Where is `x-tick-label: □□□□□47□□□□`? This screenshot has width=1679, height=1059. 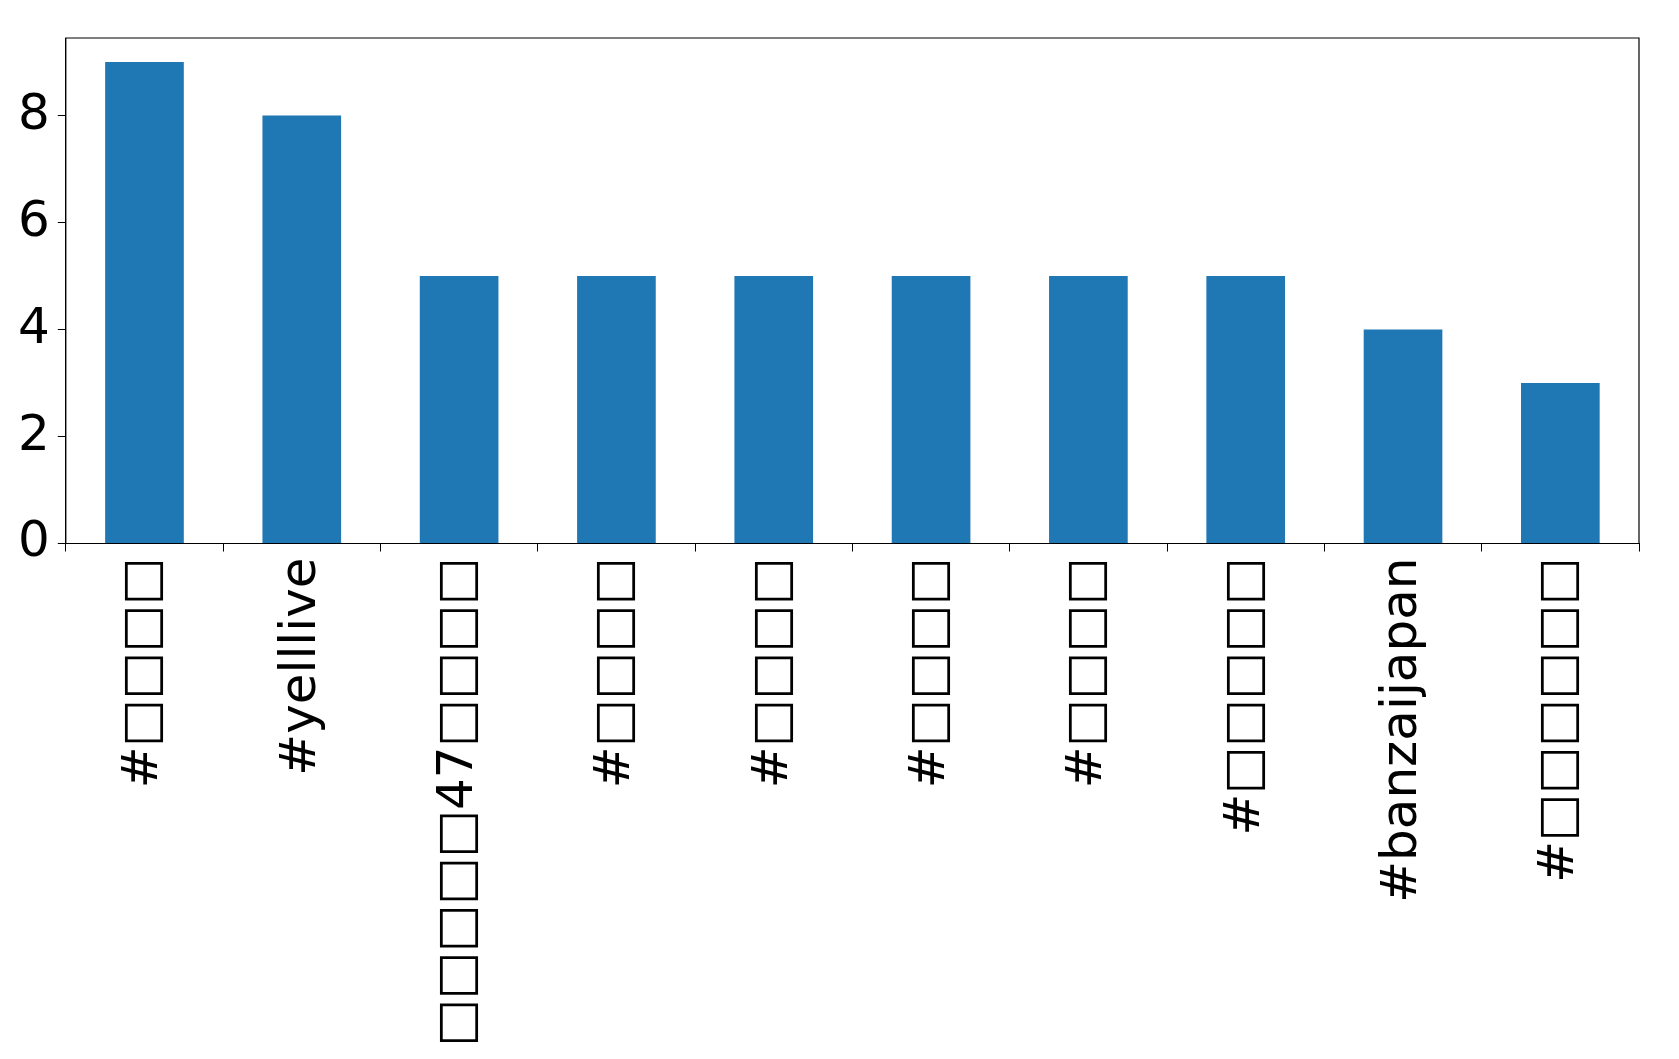 x-tick-label: □□□□□47□□□□ is located at coordinates (455, 802).